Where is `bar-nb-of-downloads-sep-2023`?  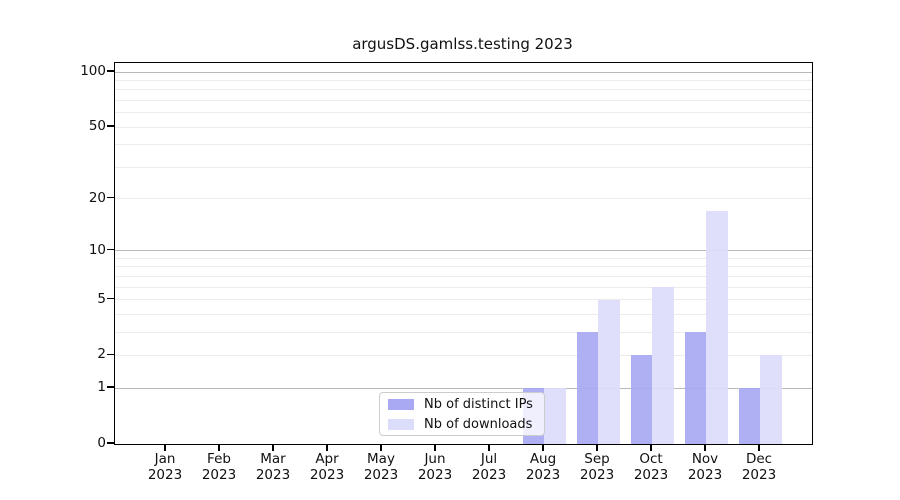
bar-nb-of-downloads-sep-2023 is located at coordinates (609, 371).